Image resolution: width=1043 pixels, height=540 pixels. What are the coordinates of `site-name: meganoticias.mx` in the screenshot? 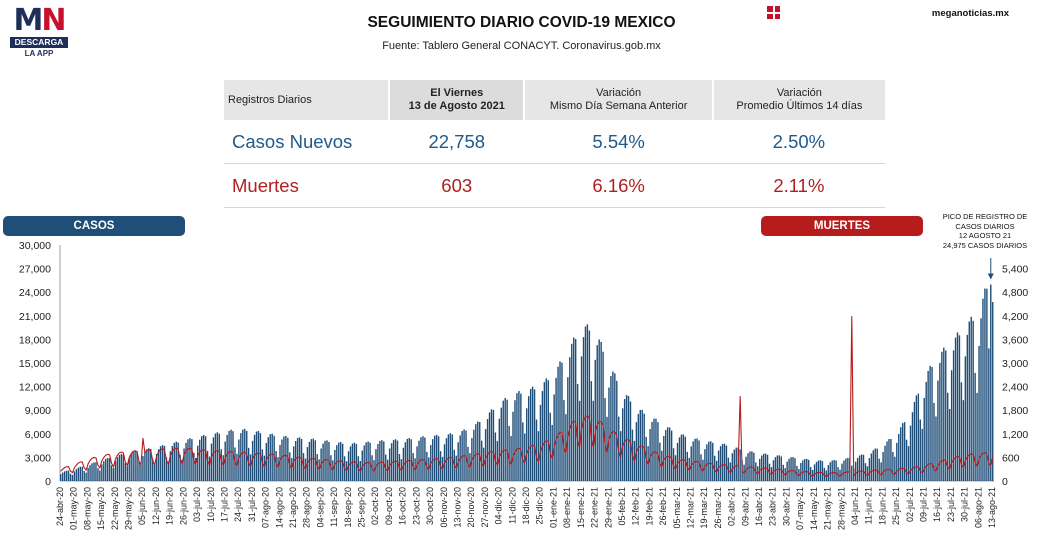 It's located at (970, 13).